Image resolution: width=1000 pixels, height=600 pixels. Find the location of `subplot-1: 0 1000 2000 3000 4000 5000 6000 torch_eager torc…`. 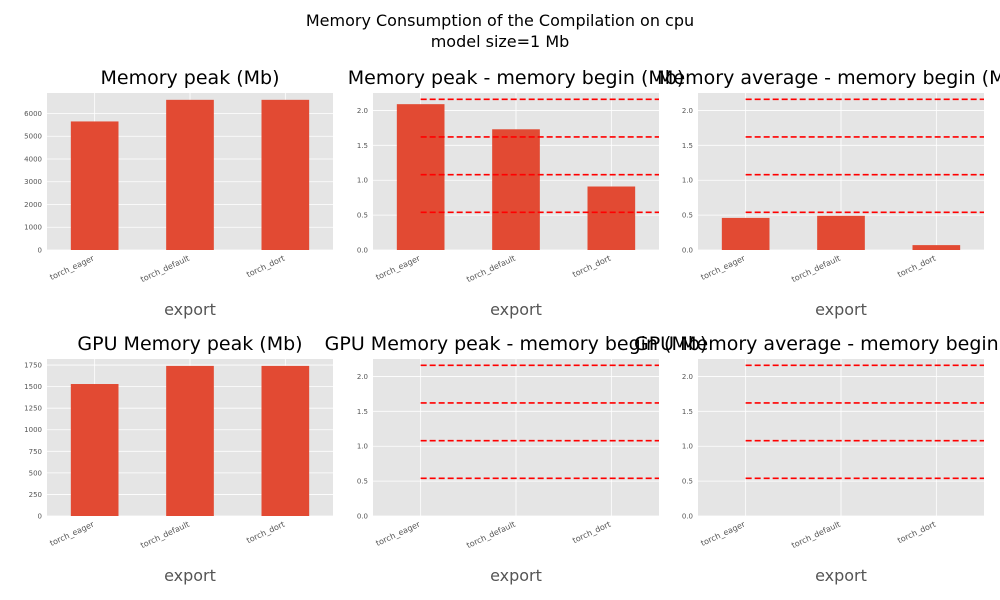

subplot-1: 0 1000 2000 3000 4000 5000 6000 torch_eager torc… is located at coordinates (178, 193).